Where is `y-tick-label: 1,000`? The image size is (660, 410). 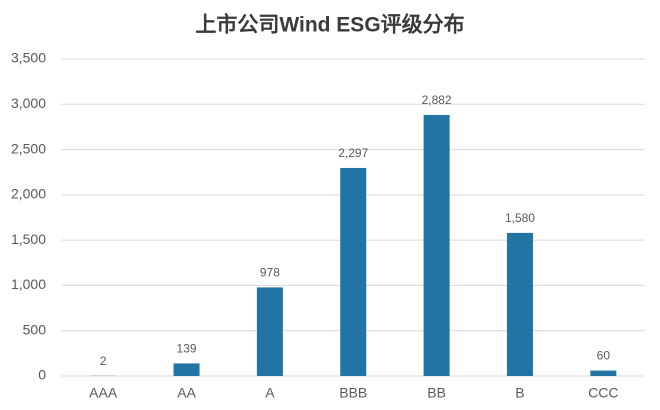
y-tick-label: 1,000 is located at coordinates (28, 284).